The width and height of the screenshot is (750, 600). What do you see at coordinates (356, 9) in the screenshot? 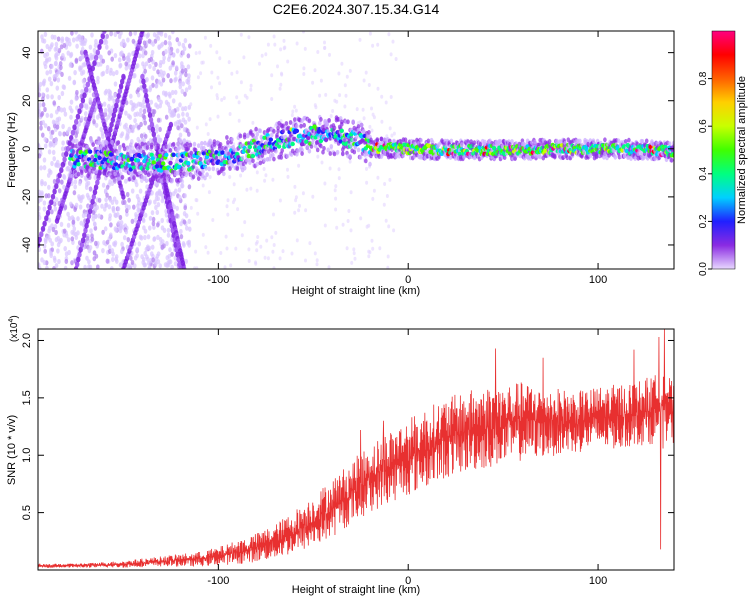
I see `figure-title: C2E6.2024.307.15.34.G14` at bounding box center [356, 9].